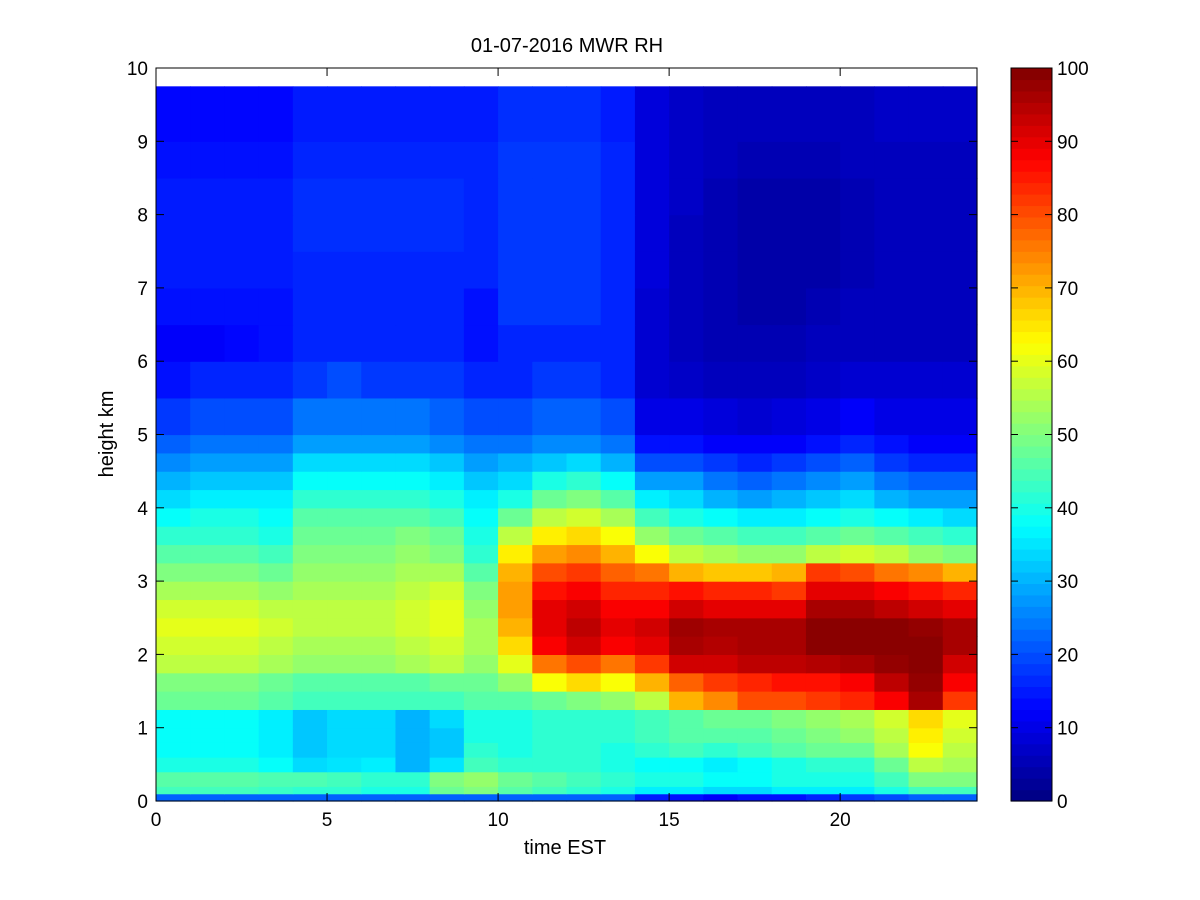 The image size is (1200, 900). I want to click on y-tick-label: 2, so click(142, 655).